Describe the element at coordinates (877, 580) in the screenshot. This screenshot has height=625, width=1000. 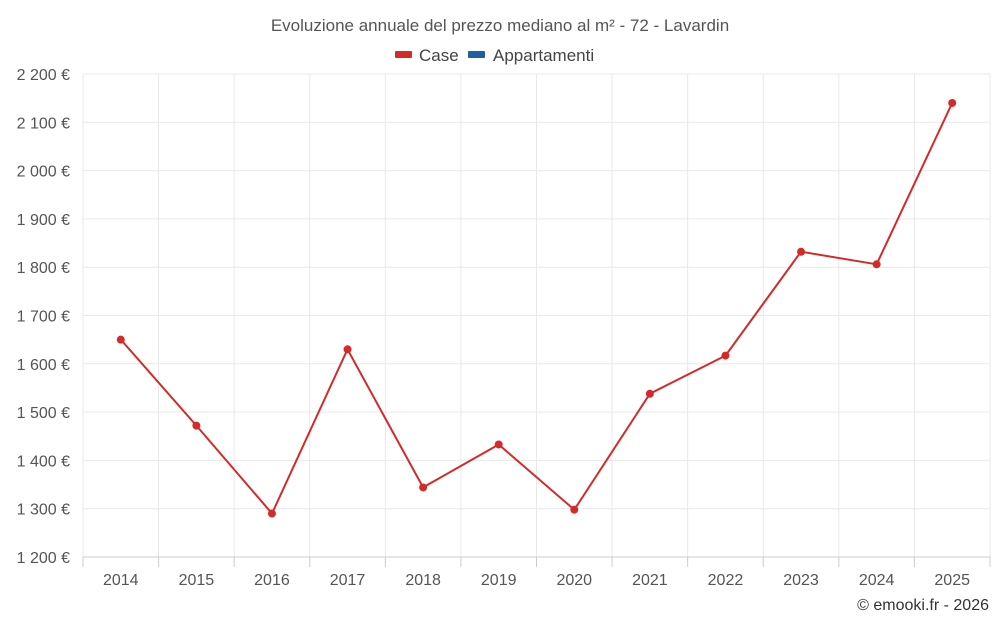
I see `x-tick-label: 2024` at that location.